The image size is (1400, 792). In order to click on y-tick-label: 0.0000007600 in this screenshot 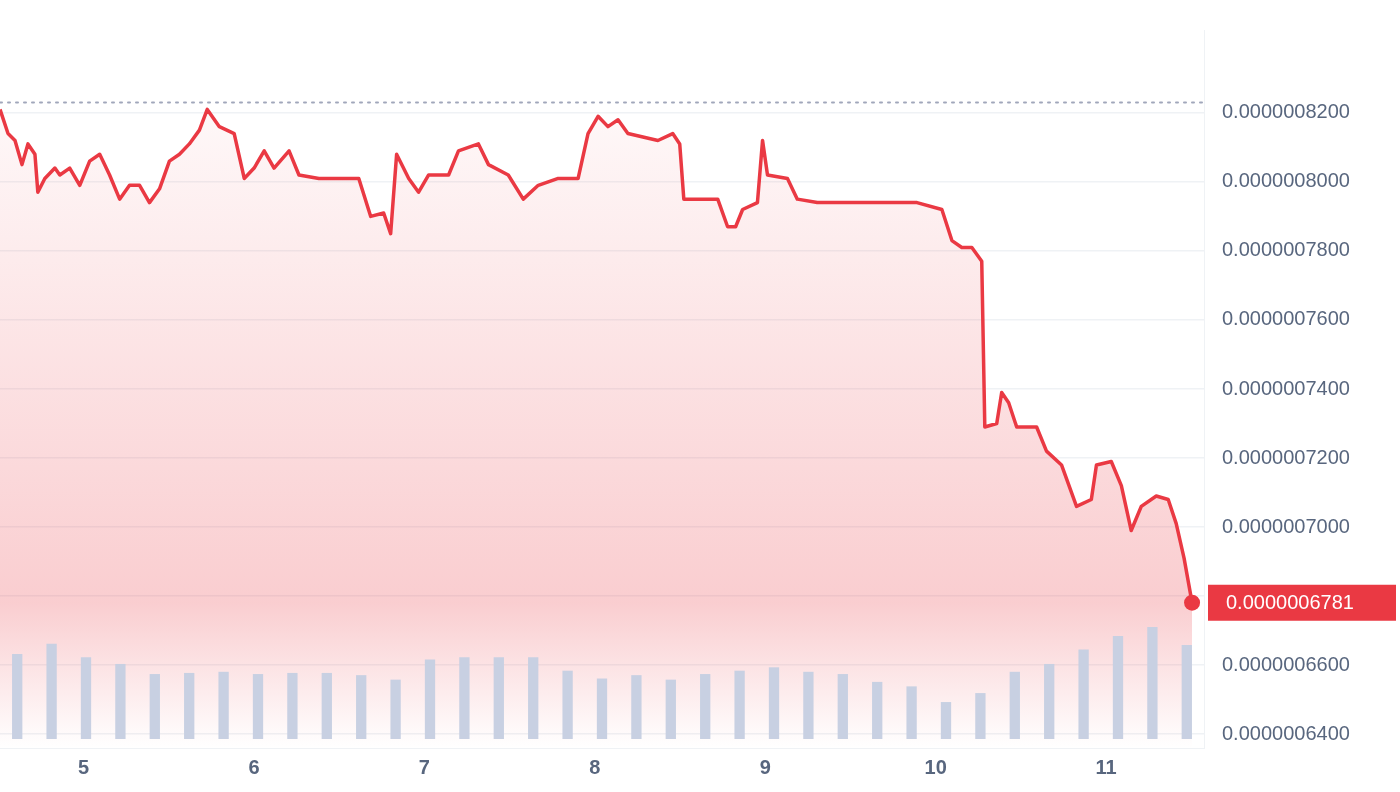, I will do `click(1286, 318)`.